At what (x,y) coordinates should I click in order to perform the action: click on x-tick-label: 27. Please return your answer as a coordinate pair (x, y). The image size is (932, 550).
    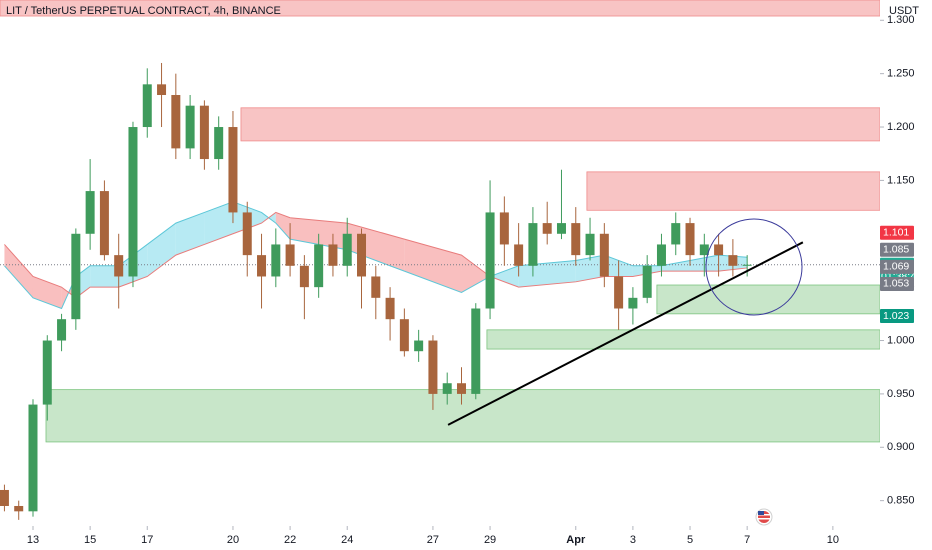
    Looking at the image, I should click on (433, 540).